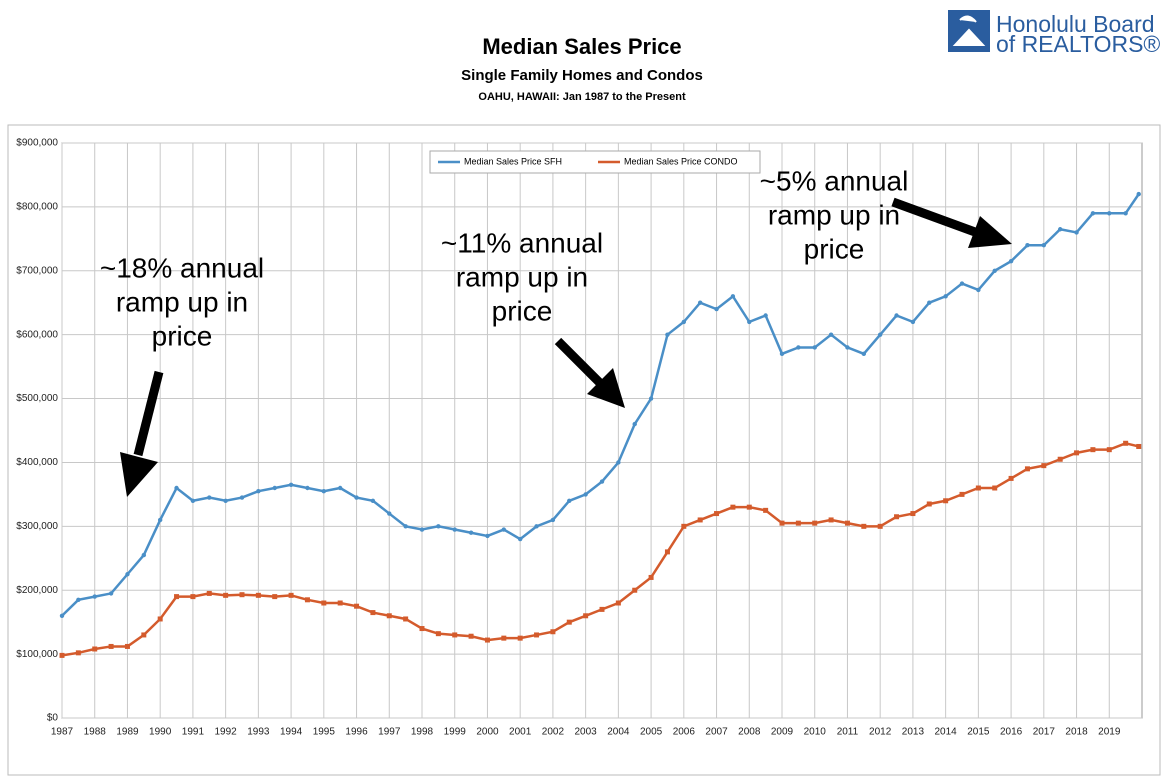 This screenshot has height=782, width=1170. I want to click on x-tick-label: 2016, so click(1011, 732).